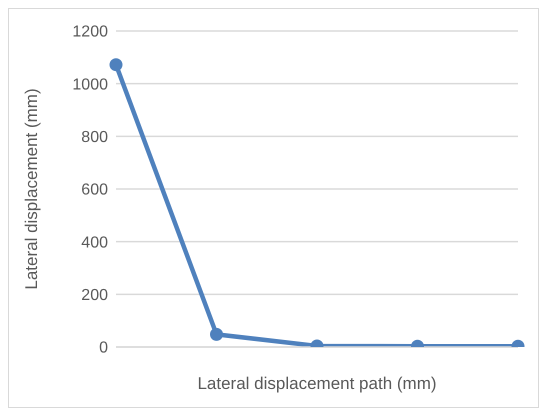 This screenshot has width=545, height=414. What do you see at coordinates (90, 85) in the screenshot?
I see `y-tick-label: 1000` at bounding box center [90, 85].